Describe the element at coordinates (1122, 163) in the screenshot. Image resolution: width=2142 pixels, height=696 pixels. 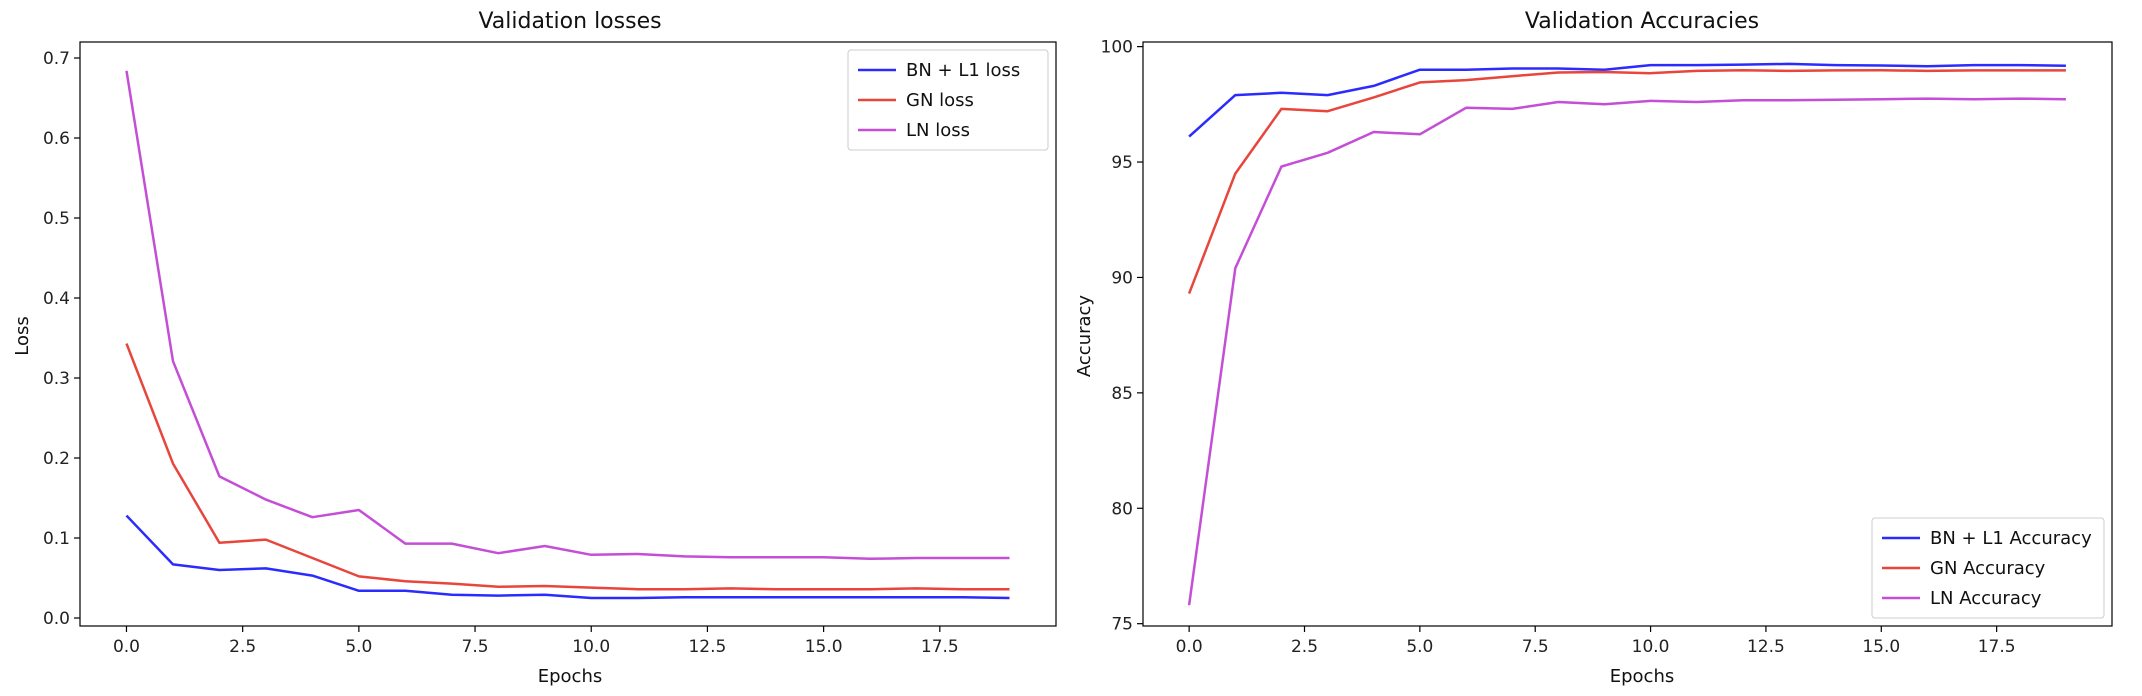
I see `y-tick-label: 95` at that location.